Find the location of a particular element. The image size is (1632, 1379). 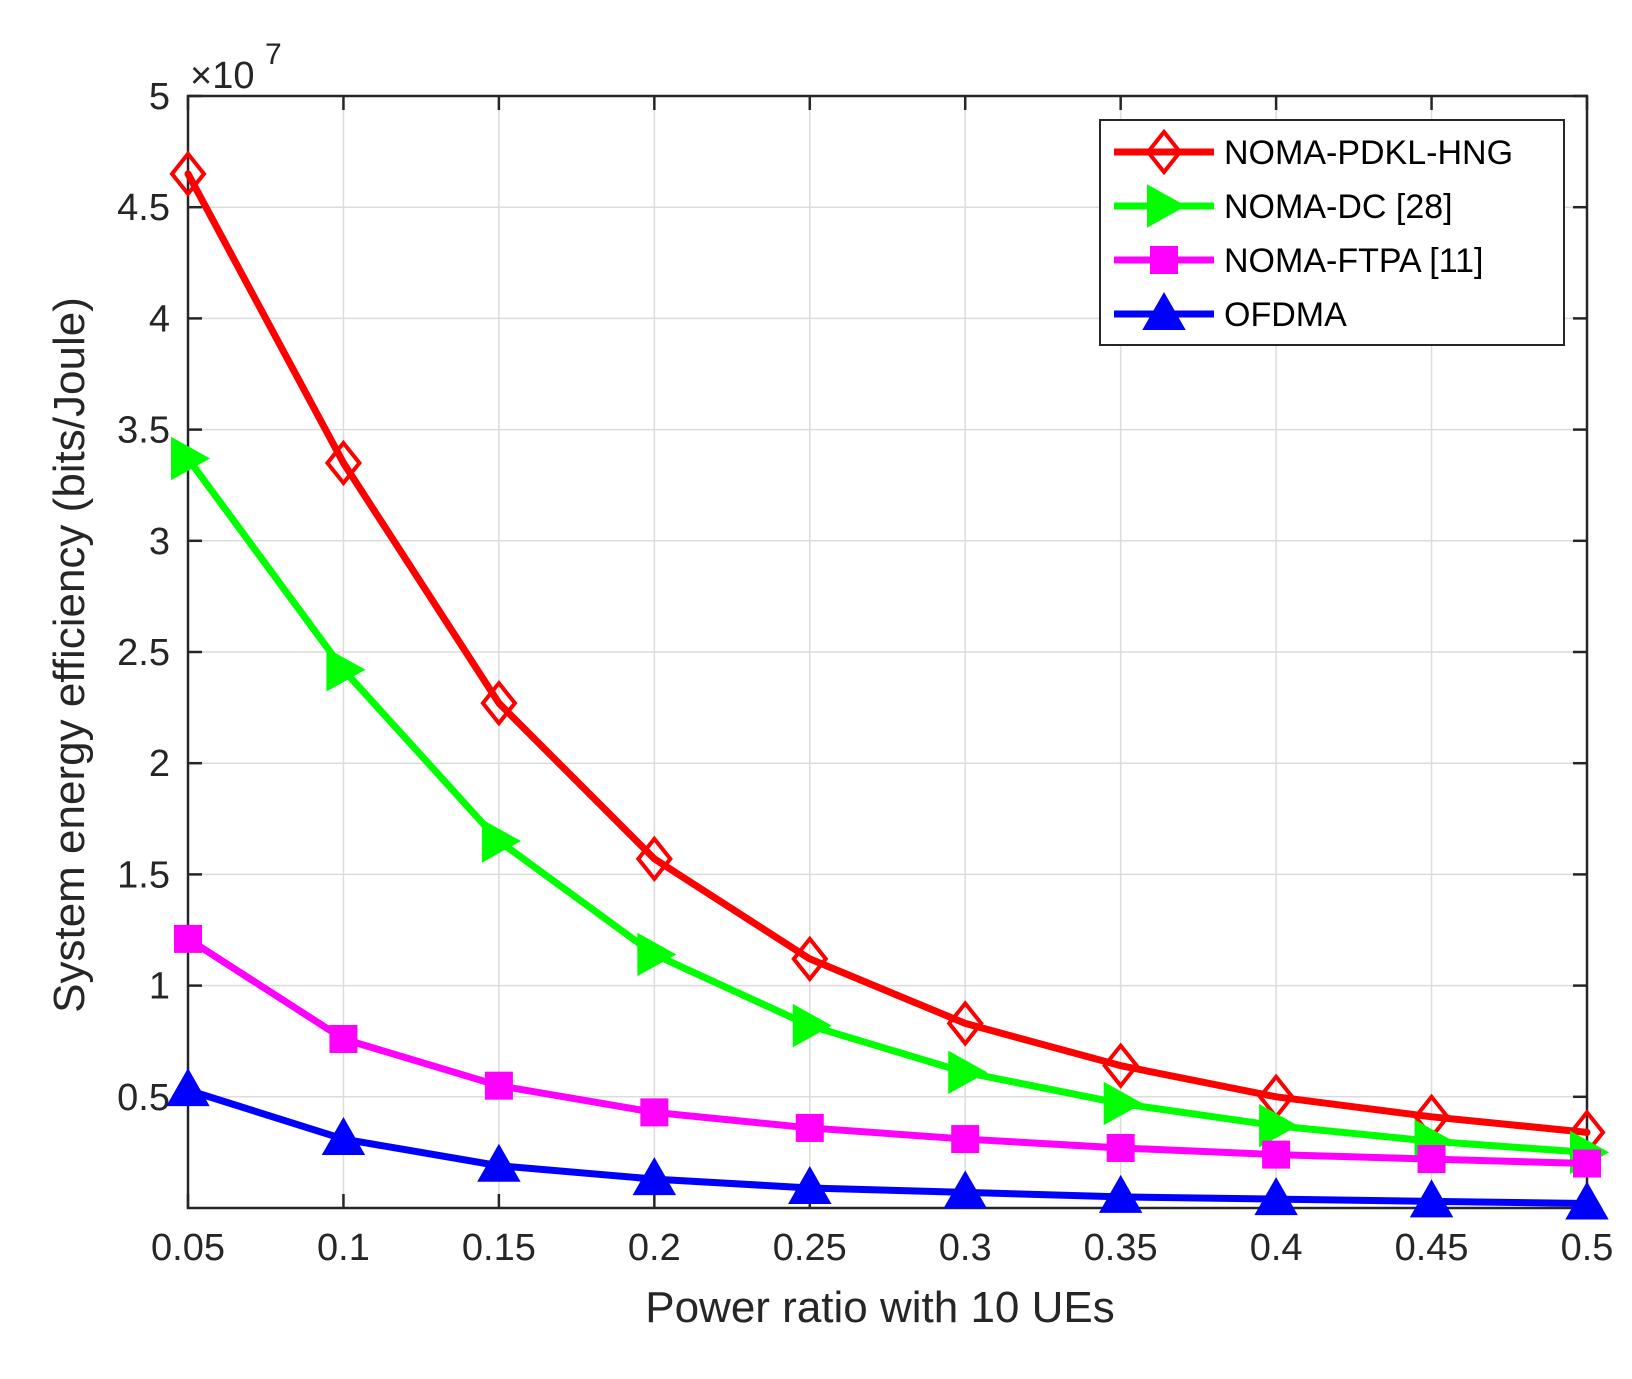

legend-label: NOMA-DC [28] is located at coordinates (1338, 207).